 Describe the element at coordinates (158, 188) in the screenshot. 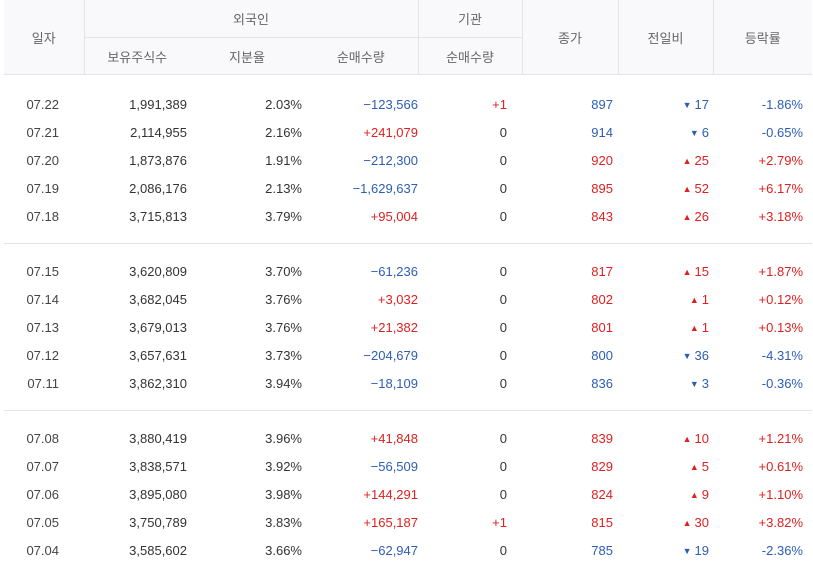

I see `cell-holdings: 2,086,176` at that location.